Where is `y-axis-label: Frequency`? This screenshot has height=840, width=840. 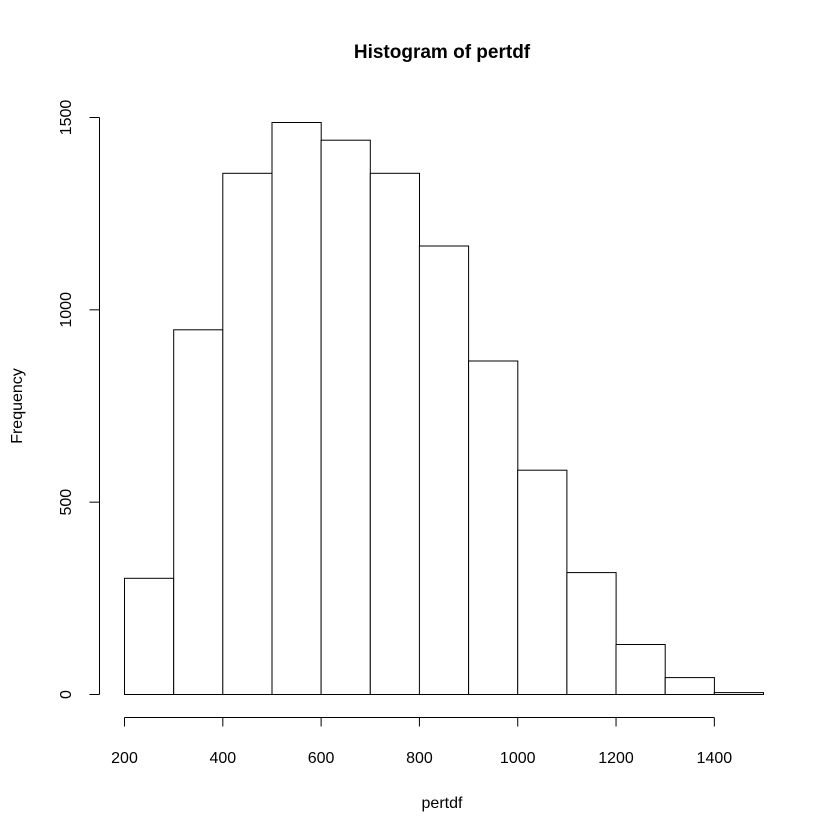 y-axis-label: Frequency is located at coordinates (17, 406).